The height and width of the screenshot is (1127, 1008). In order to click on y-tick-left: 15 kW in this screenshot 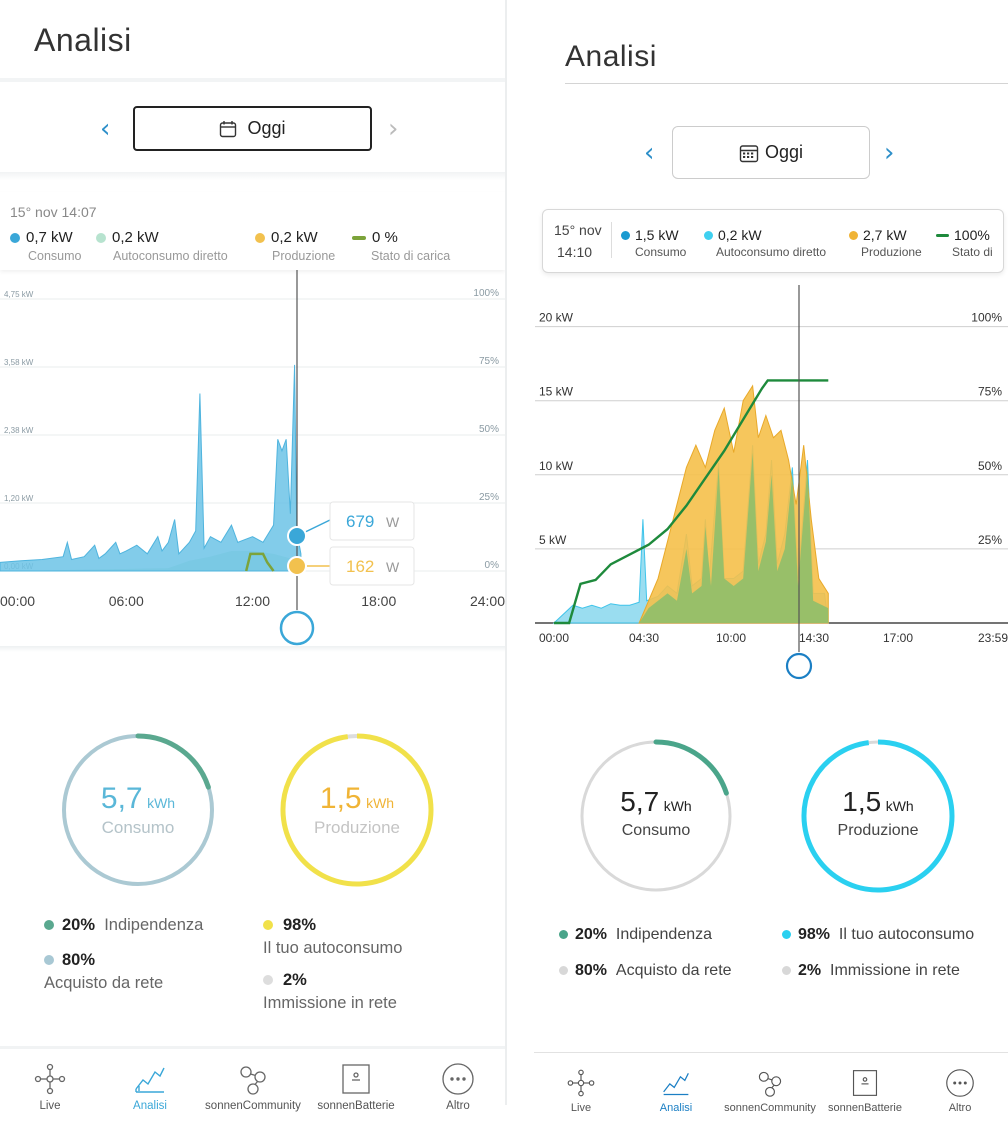, I will do `click(556, 392)`.